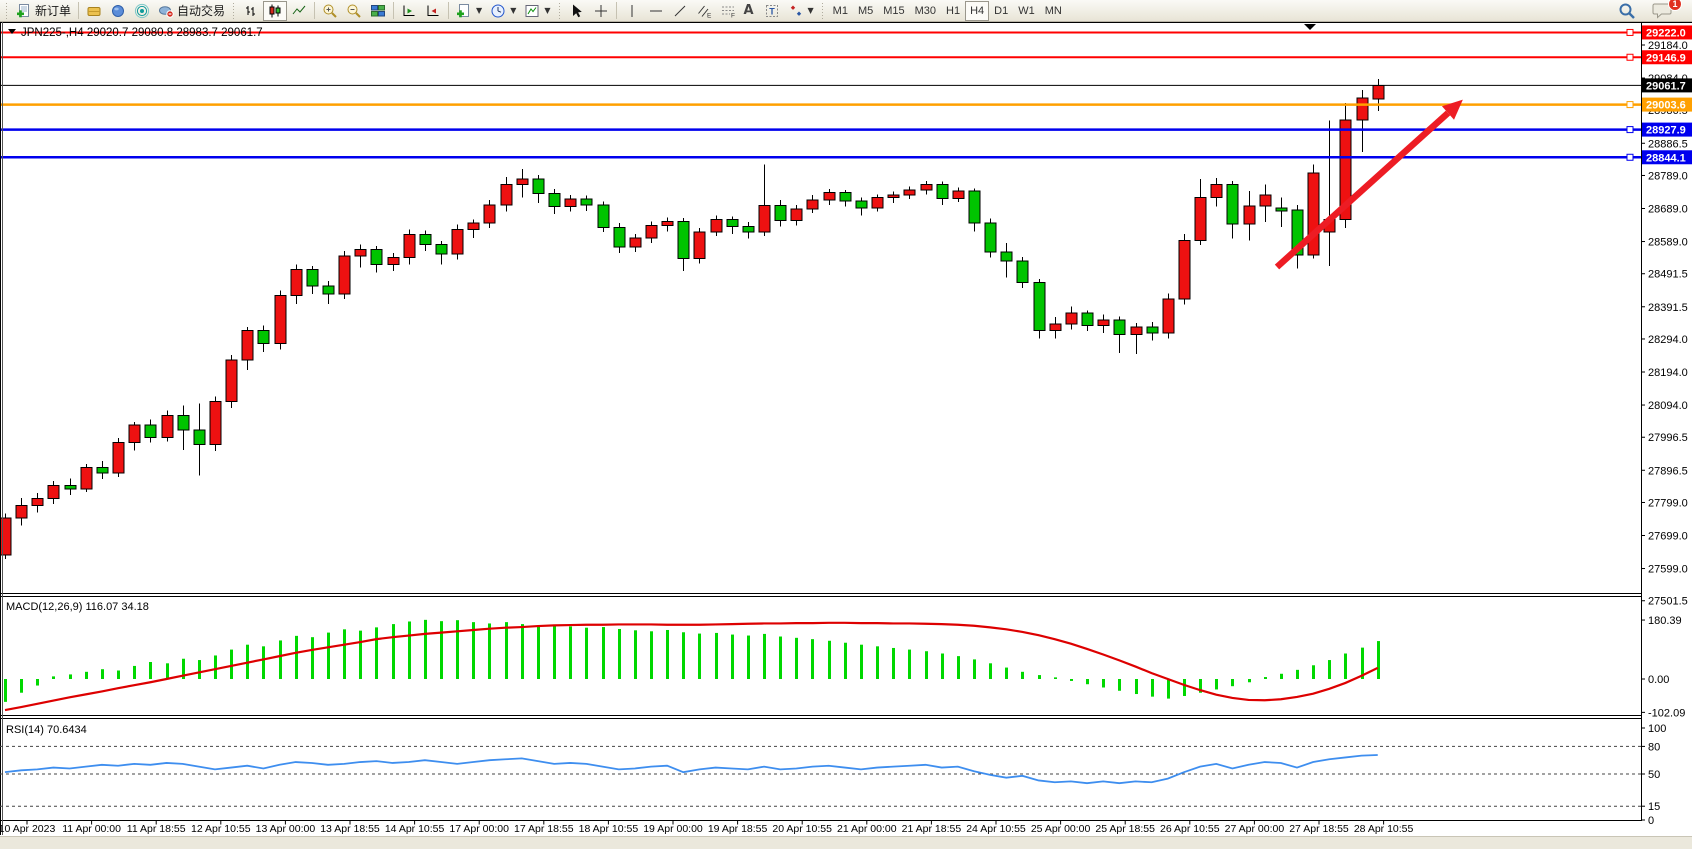 The height and width of the screenshot is (849, 1692). Describe the element at coordinates (1125, 829) in the screenshot. I see `time-tick-label: 25 Apr 18:55` at that location.